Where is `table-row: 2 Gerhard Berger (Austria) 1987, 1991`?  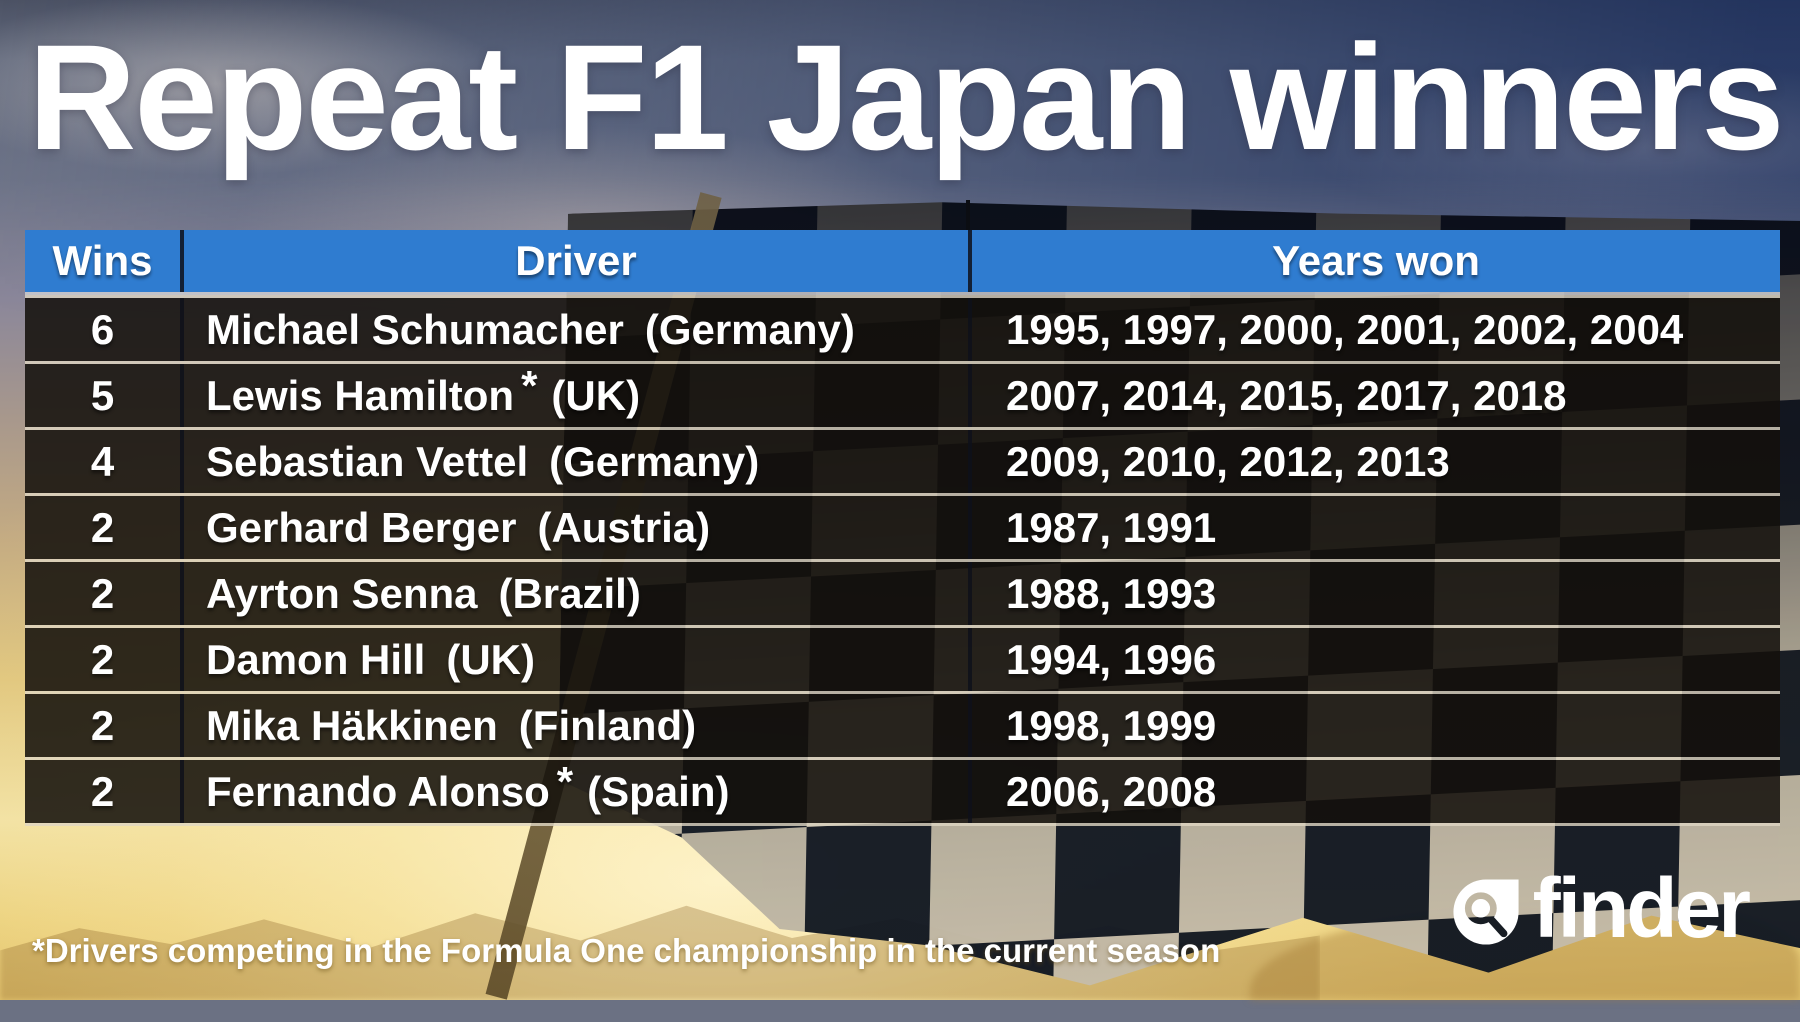 table-row: 2 Gerhard Berger (Austria) 1987, 1991 is located at coordinates (902, 526).